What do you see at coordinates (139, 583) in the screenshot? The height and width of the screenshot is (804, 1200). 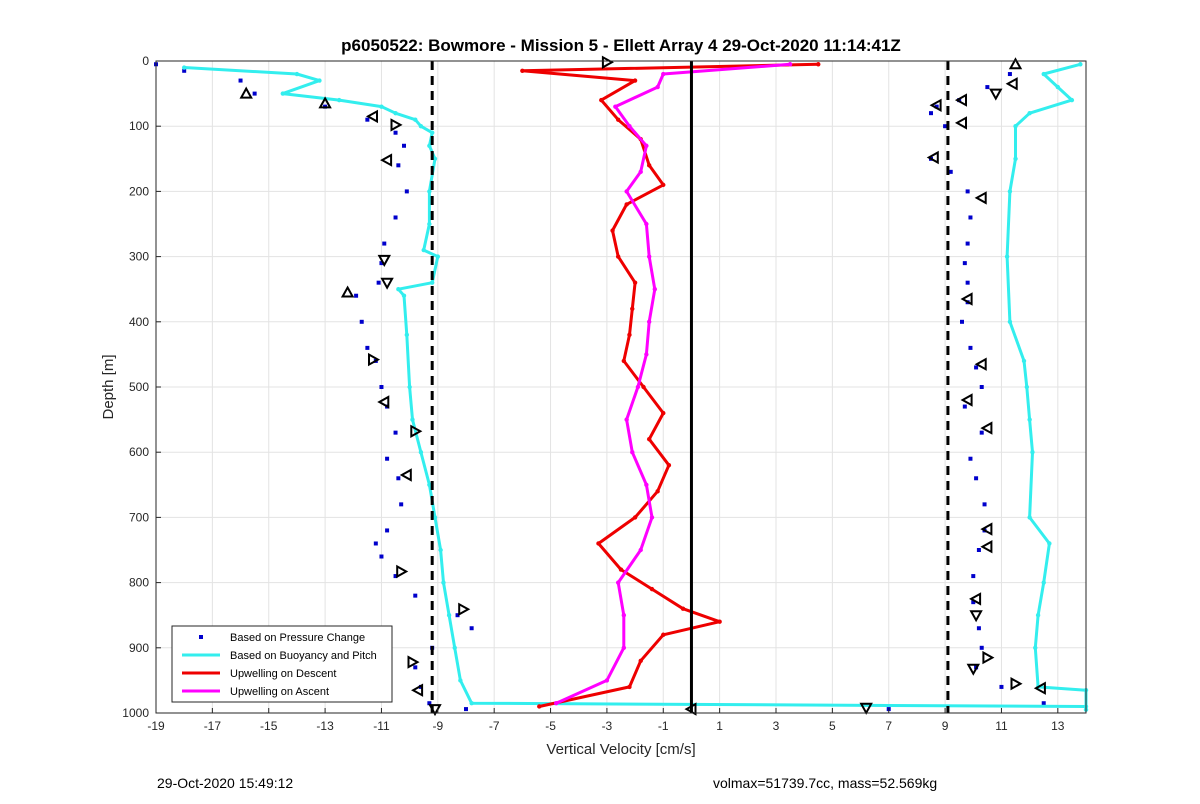 I see `y-tick-label: 800` at bounding box center [139, 583].